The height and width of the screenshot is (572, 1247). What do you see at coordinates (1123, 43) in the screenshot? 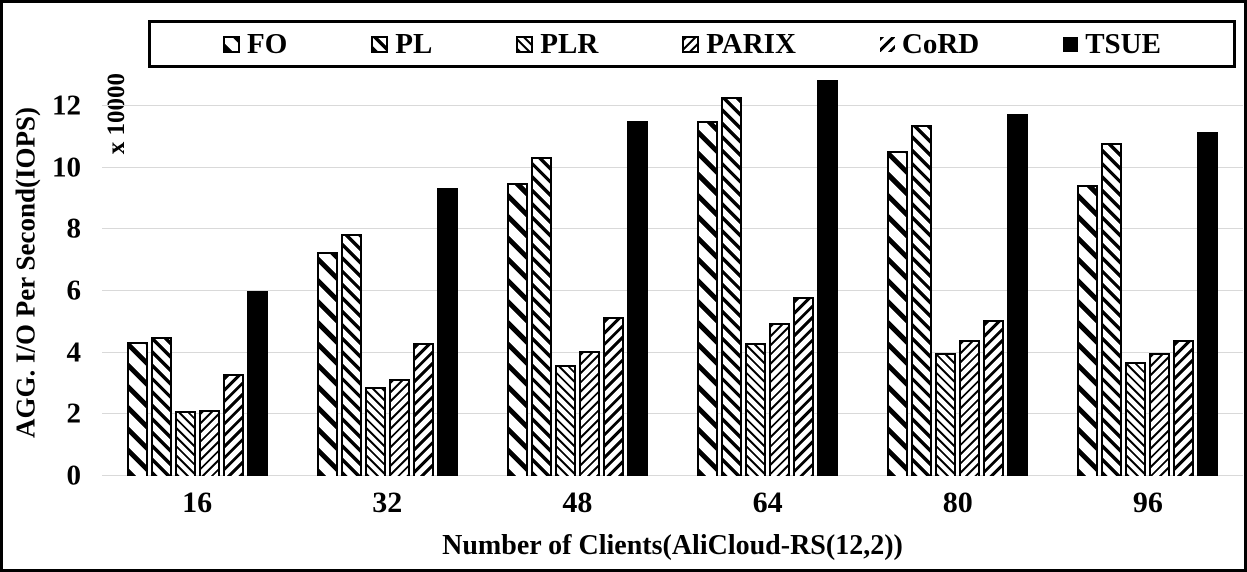
I see `legend-label: TSUE` at bounding box center [1123, 43].